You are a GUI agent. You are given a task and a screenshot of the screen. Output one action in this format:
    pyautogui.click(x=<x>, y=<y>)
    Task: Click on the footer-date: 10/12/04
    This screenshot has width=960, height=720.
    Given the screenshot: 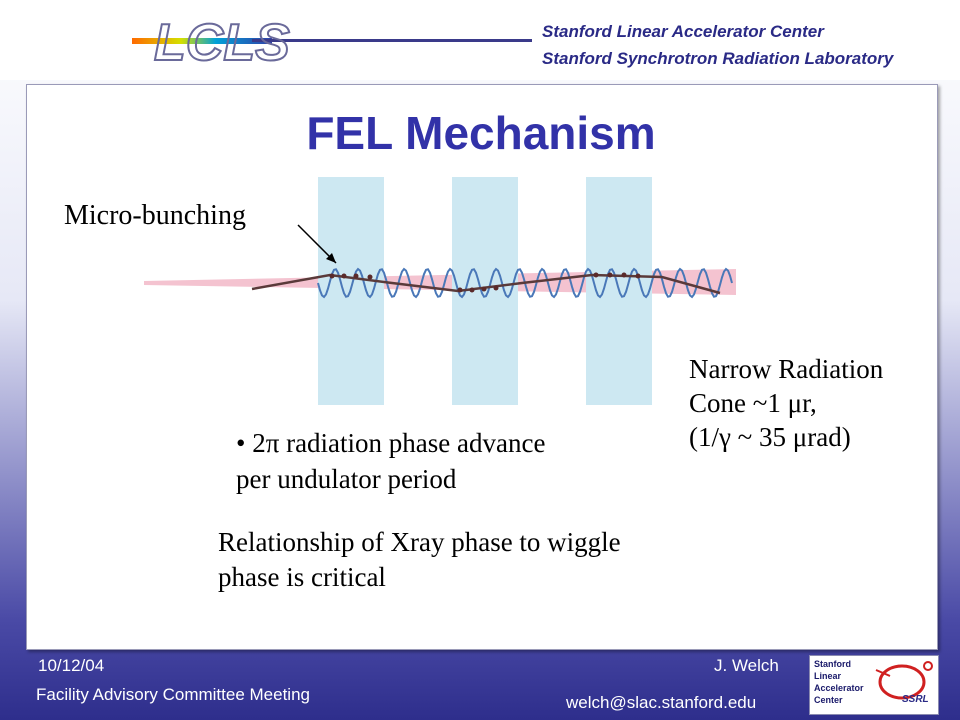 What is the action you would take?
    pyautogui.click(x=71, y=665)
    